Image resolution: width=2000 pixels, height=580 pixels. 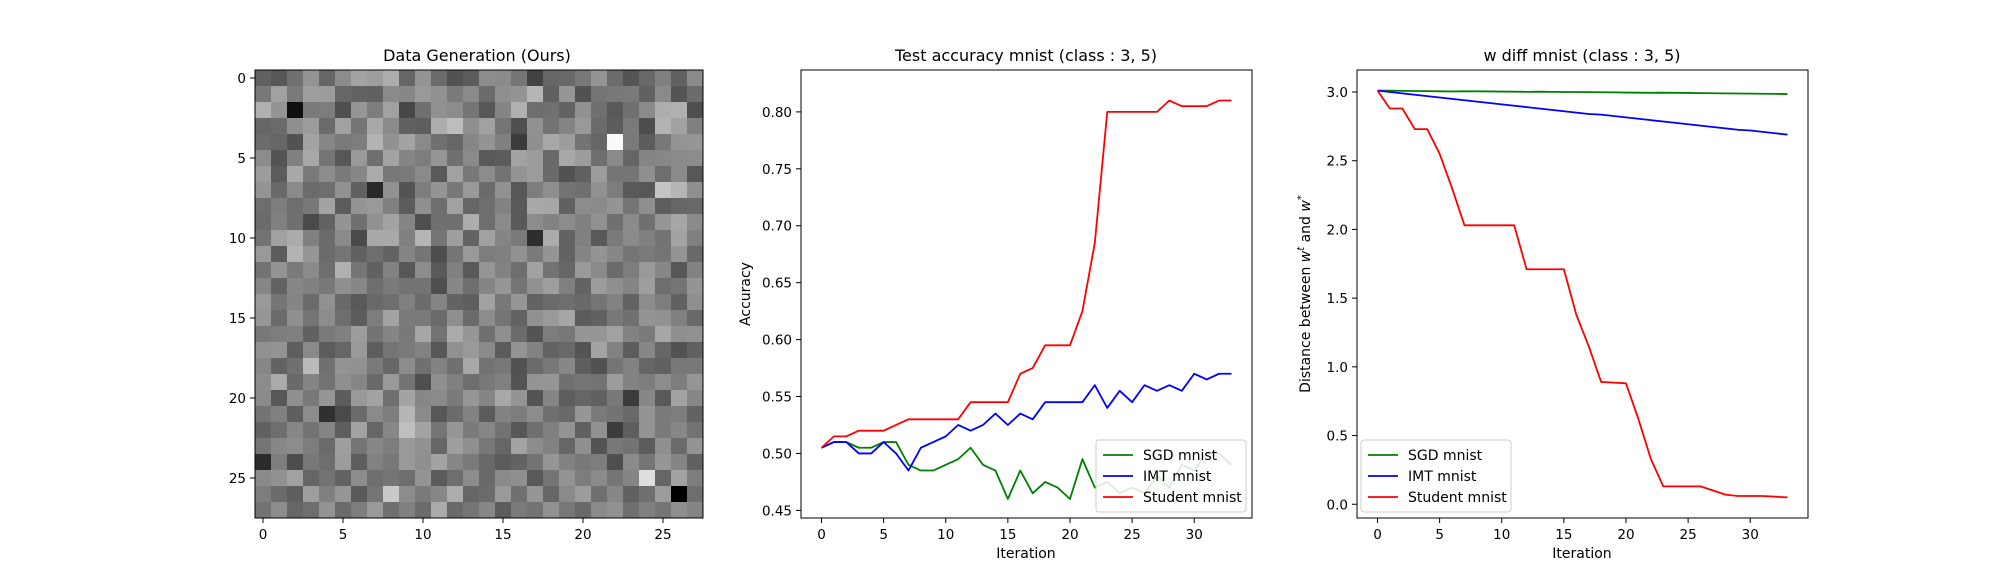 I want to click on accuracy-ytick-label: 0.70, so click(x=777, y=227).